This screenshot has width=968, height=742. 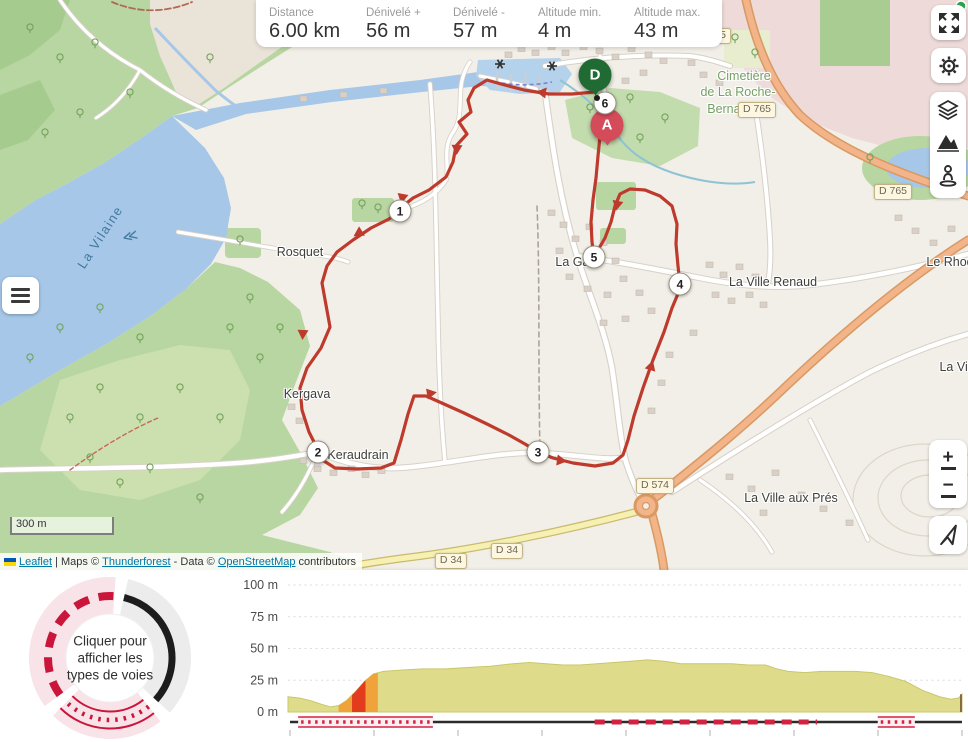 What do you see at coordinates (264, 617) in the screenshot?
I see `svg-text: 75 m` at bounding box center [264, 617].